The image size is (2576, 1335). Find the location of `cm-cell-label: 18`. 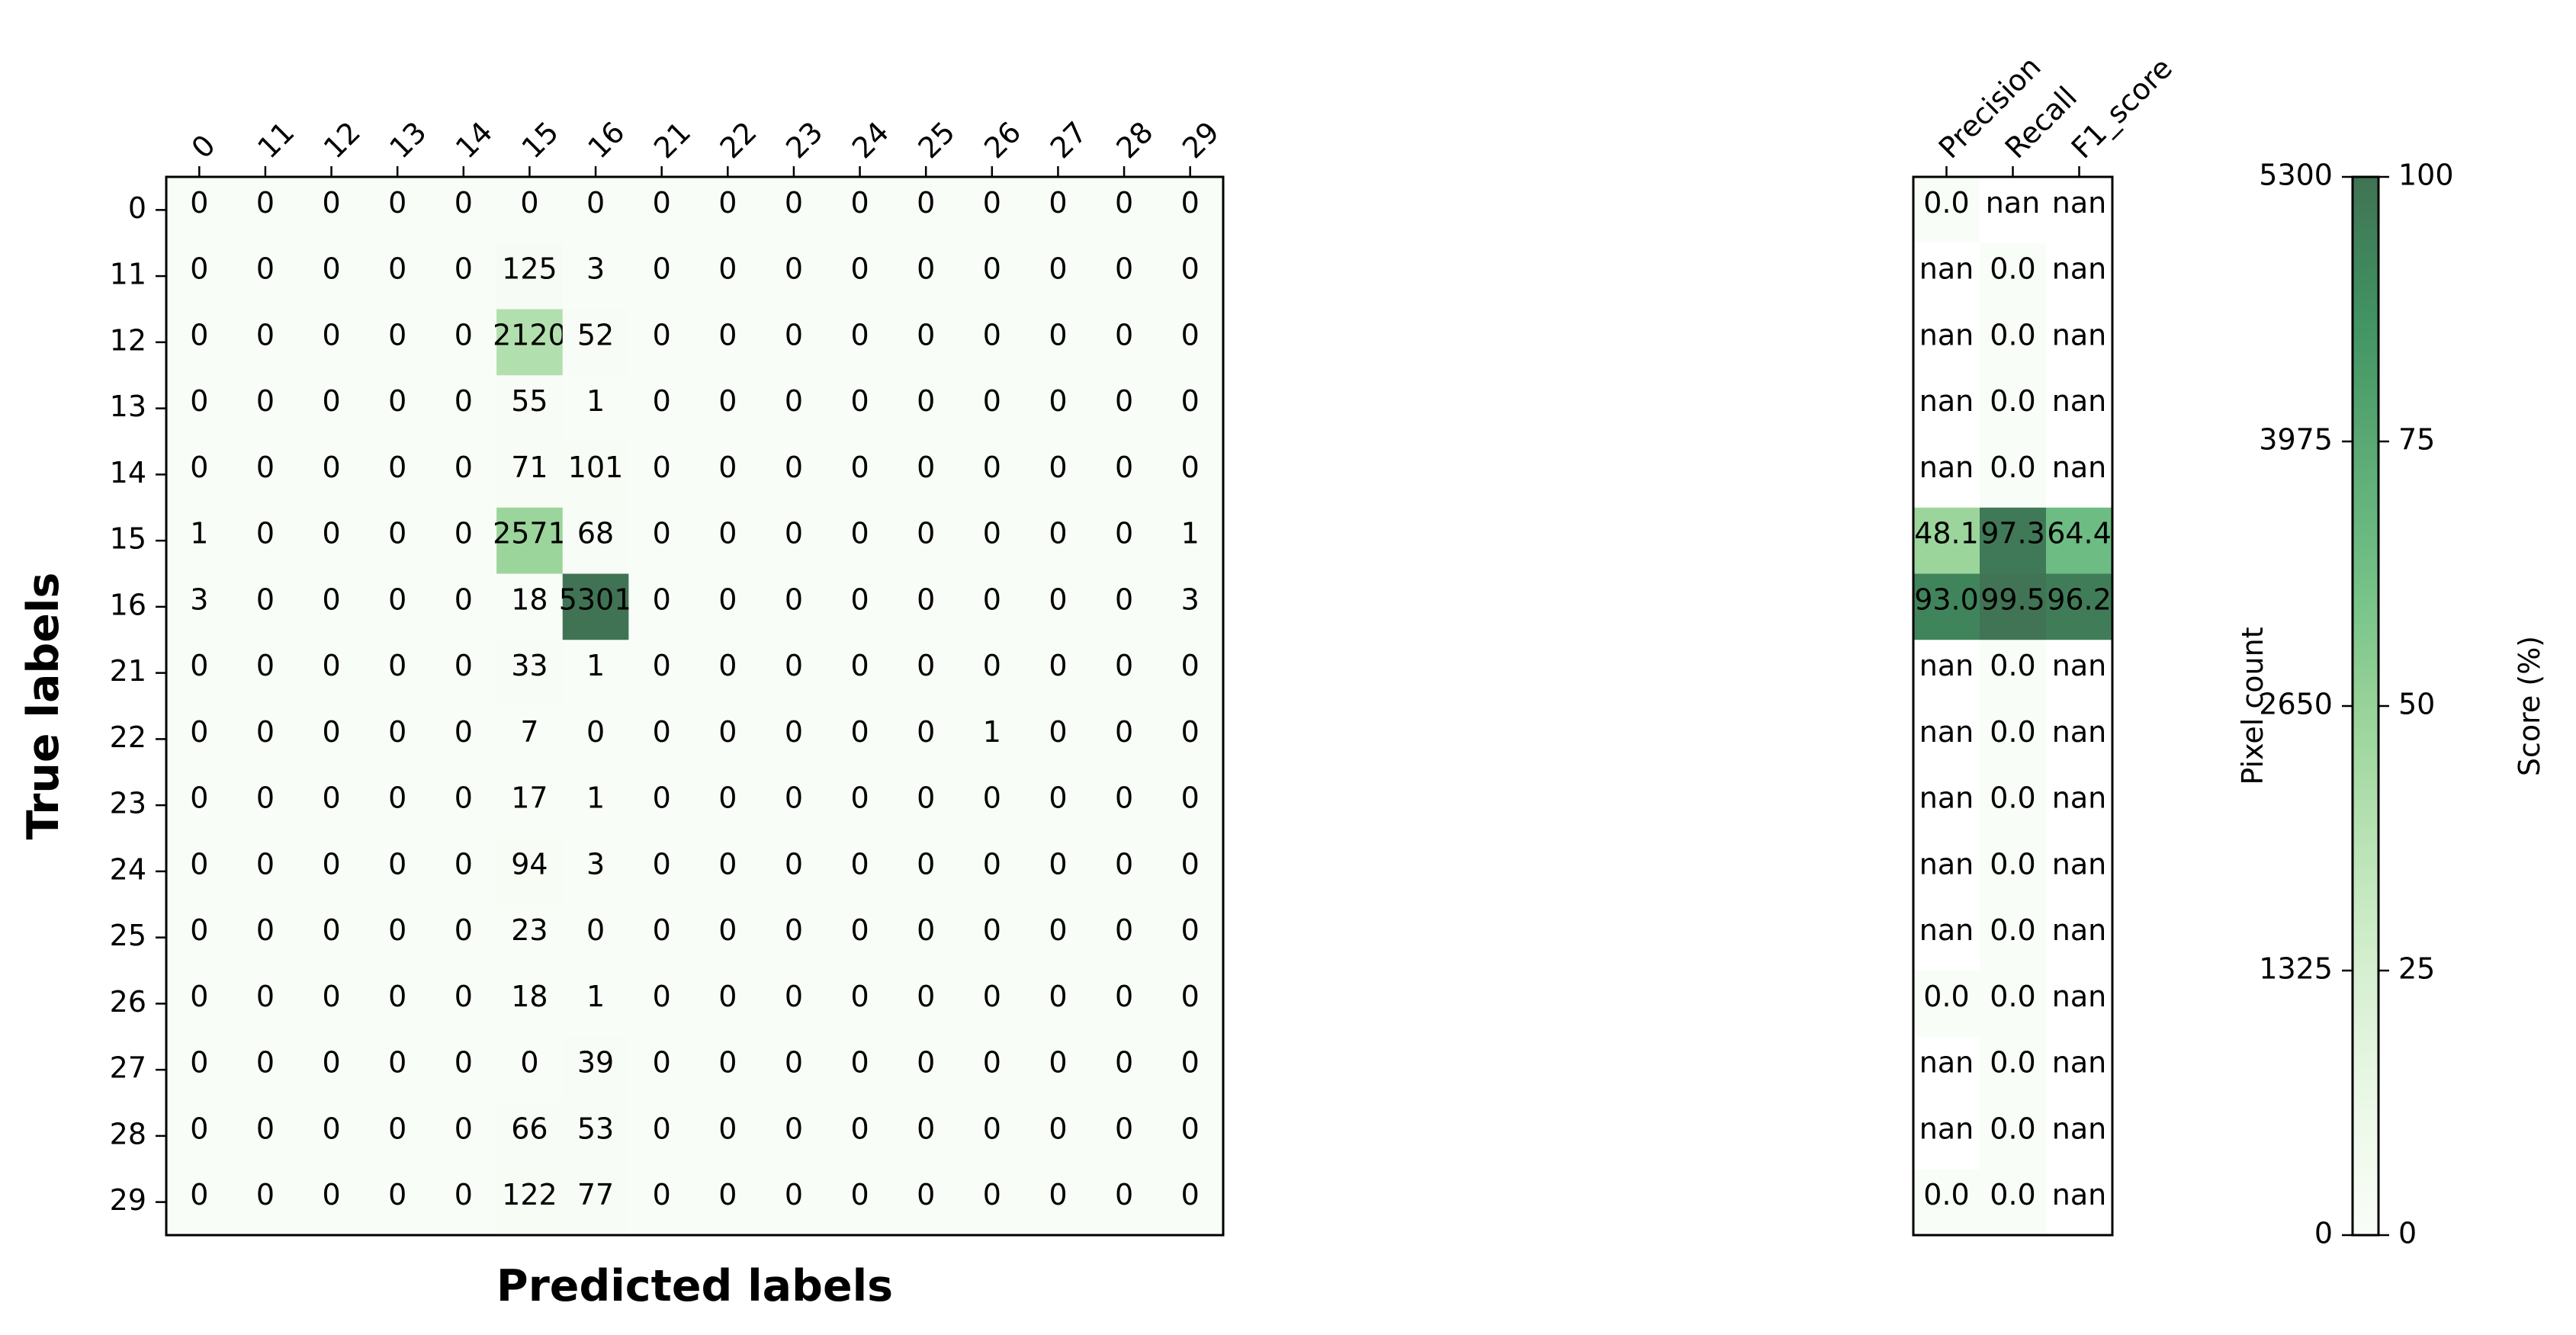

cm-cell-label: 18 is located at coordinates (529, 997).